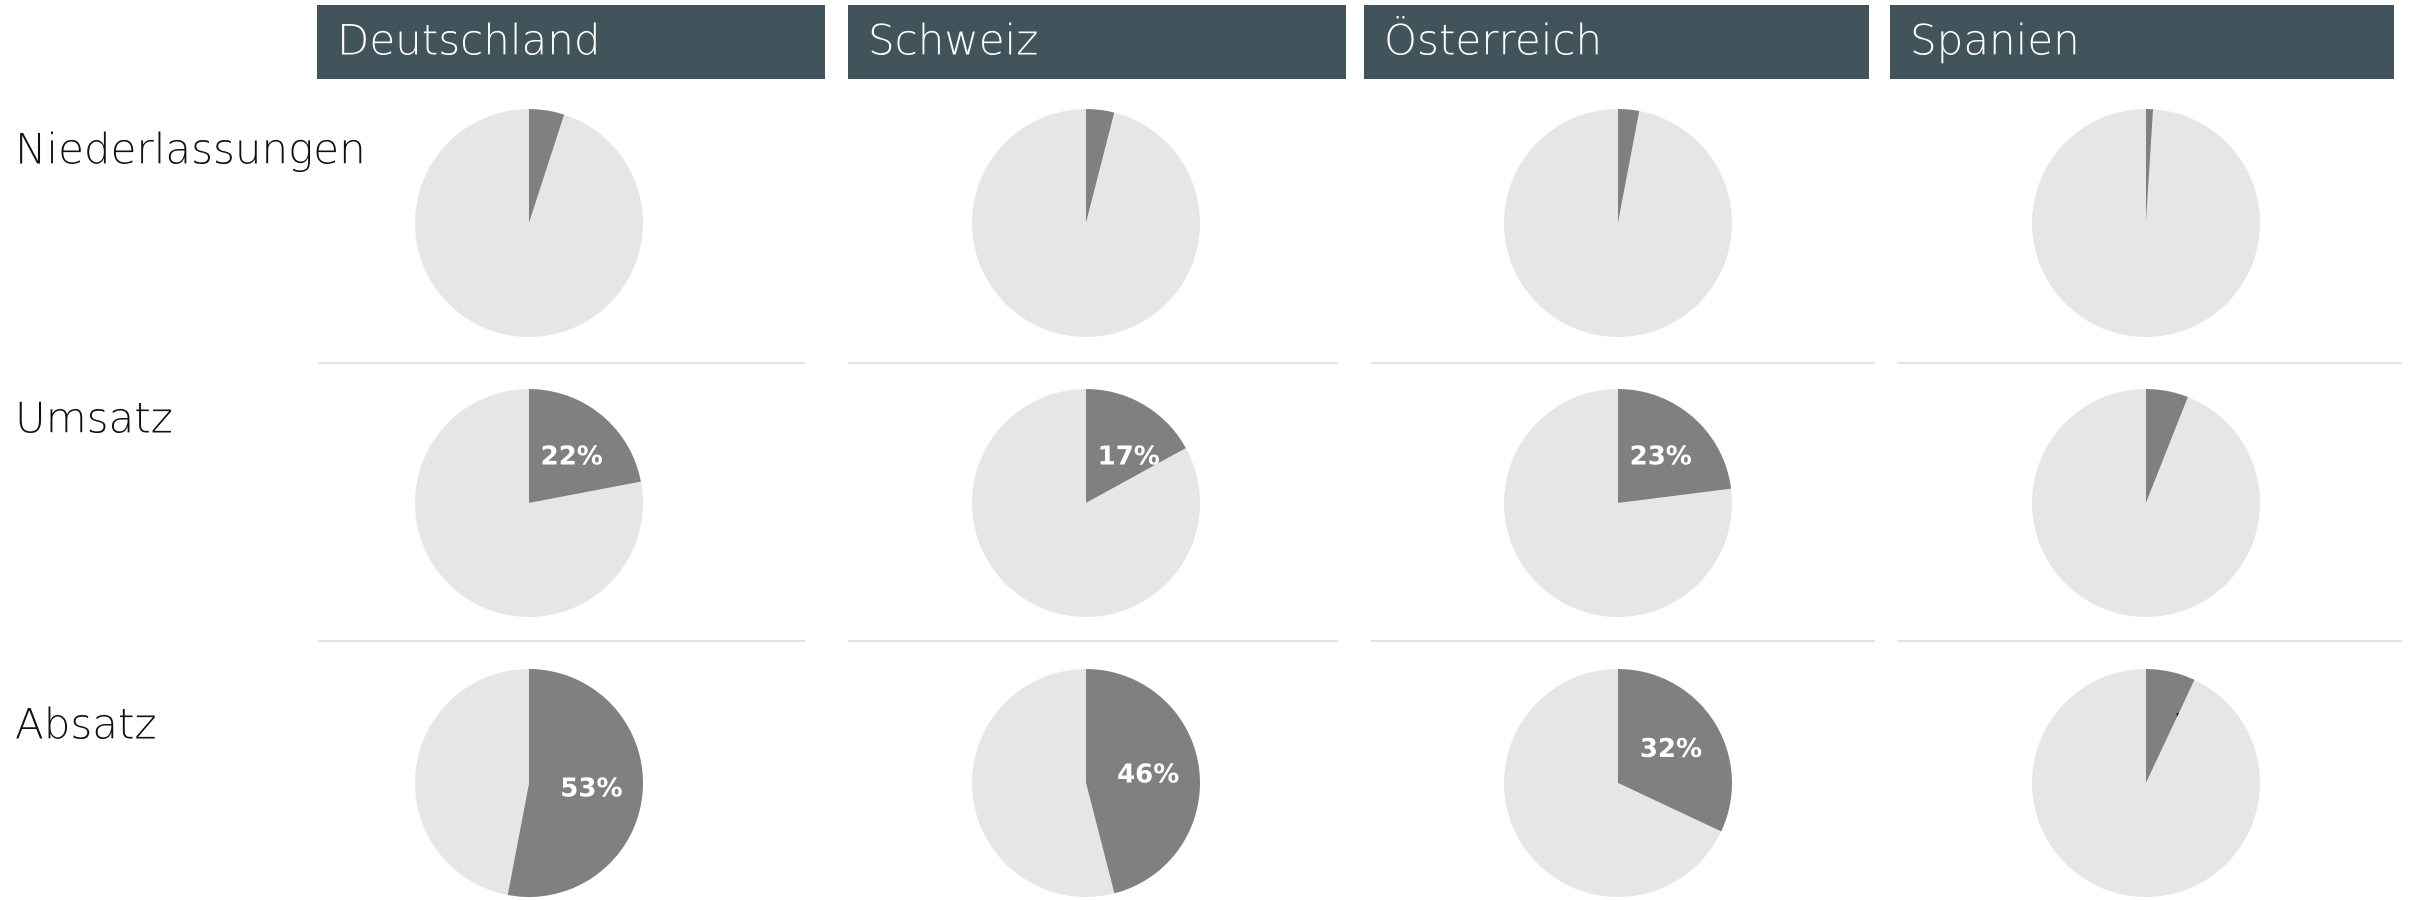 The width and height of the screenshot is (2425, 900). Describe the element at coordinates (190, 149) in the screenshot. I see `row-label: Niederlassungen` at that location.